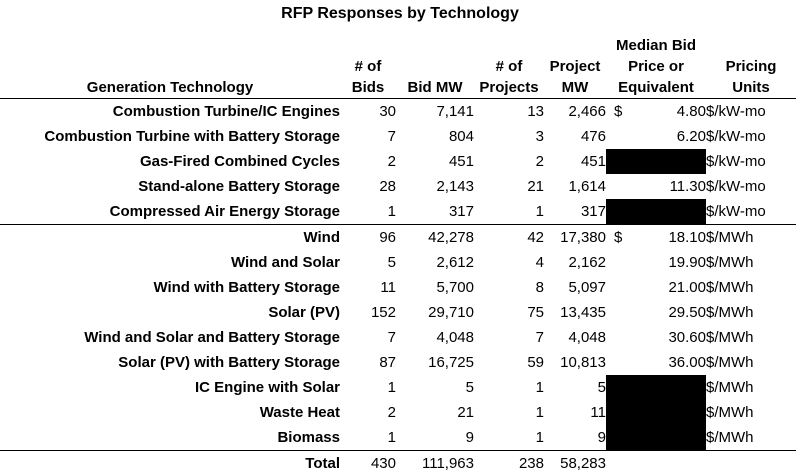 The width and height of the screenshot is (800, 476). Describe the element at coordinates (435, 238) in the screenshot. I see `bid-mw-cell: 42,278` at that location.